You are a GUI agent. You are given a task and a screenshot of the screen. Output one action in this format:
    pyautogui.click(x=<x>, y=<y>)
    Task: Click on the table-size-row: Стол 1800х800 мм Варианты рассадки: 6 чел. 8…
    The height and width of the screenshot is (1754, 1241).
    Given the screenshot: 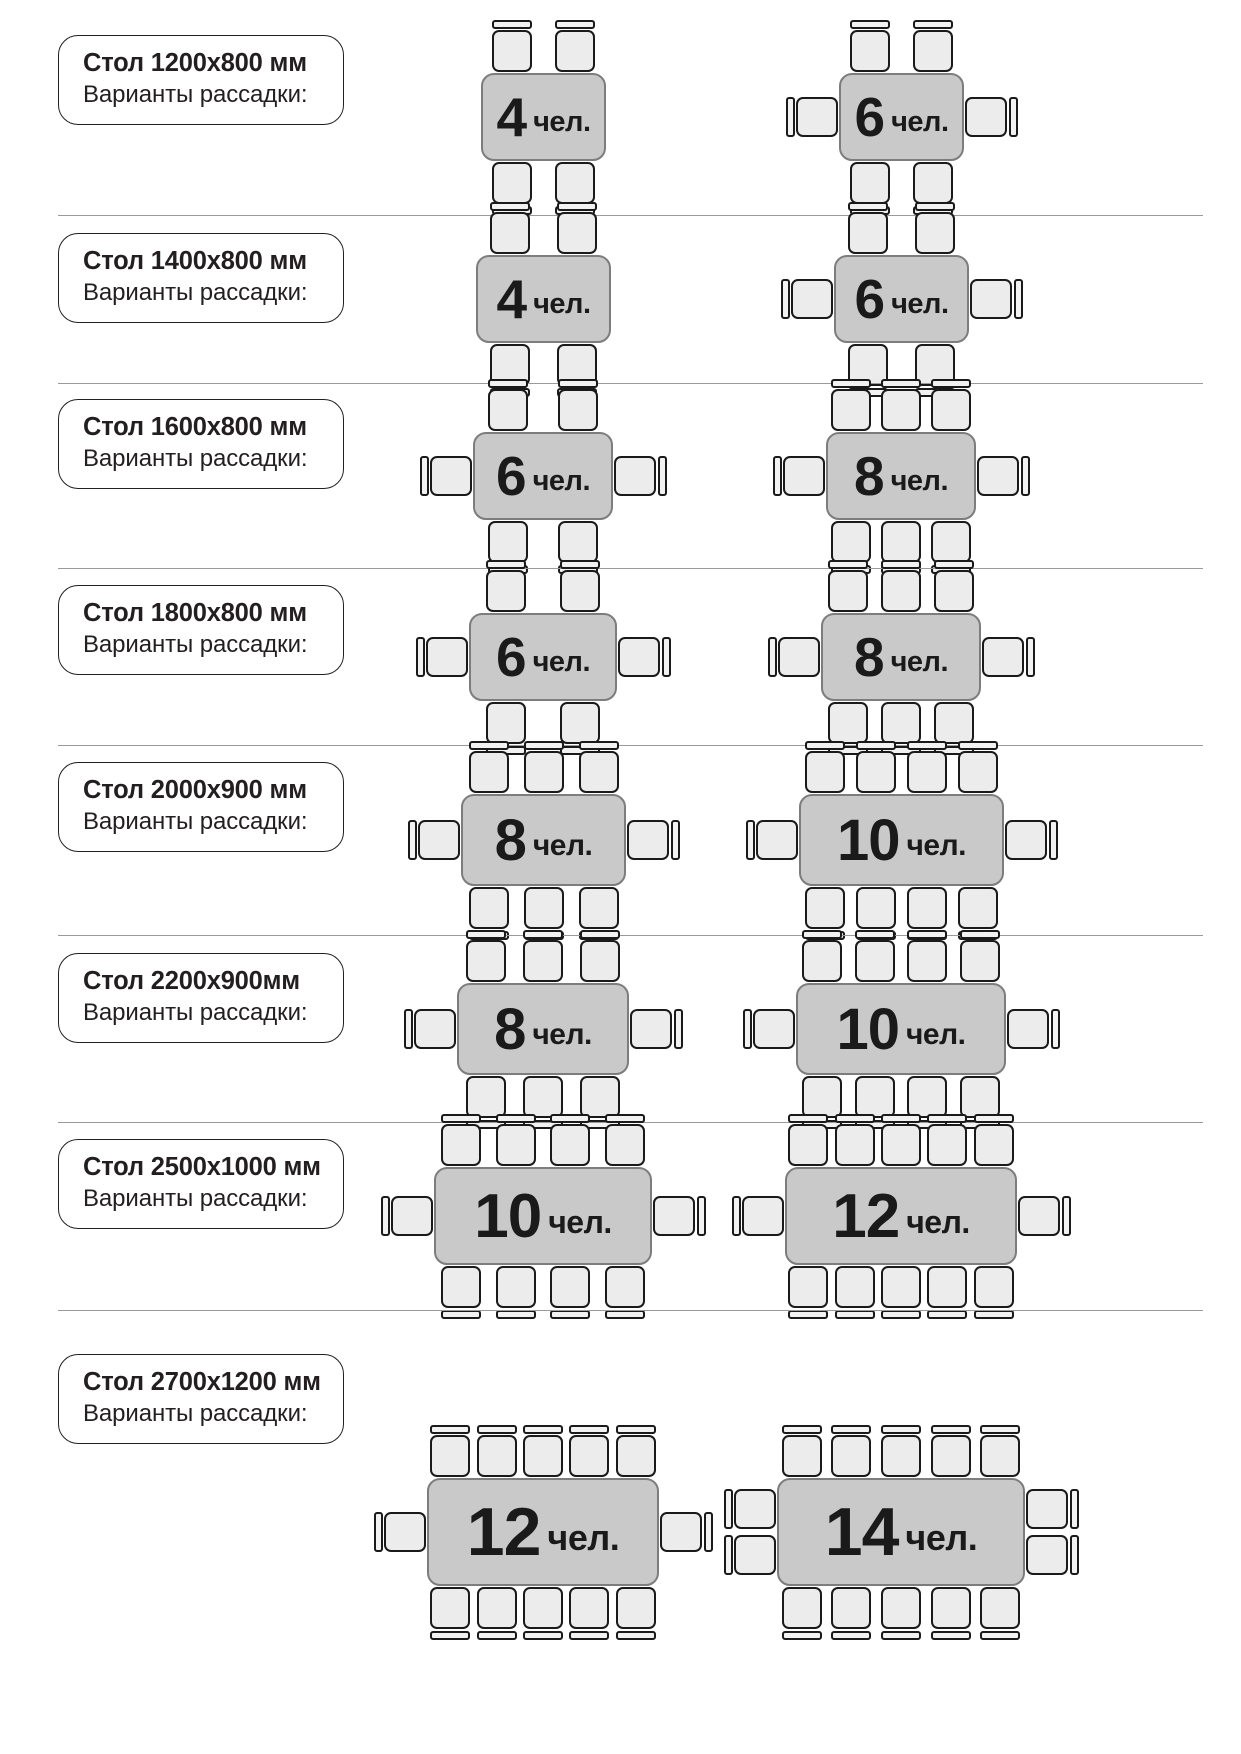 What is the action you would take?
    pyautogui.click(x=620, y=657)
    